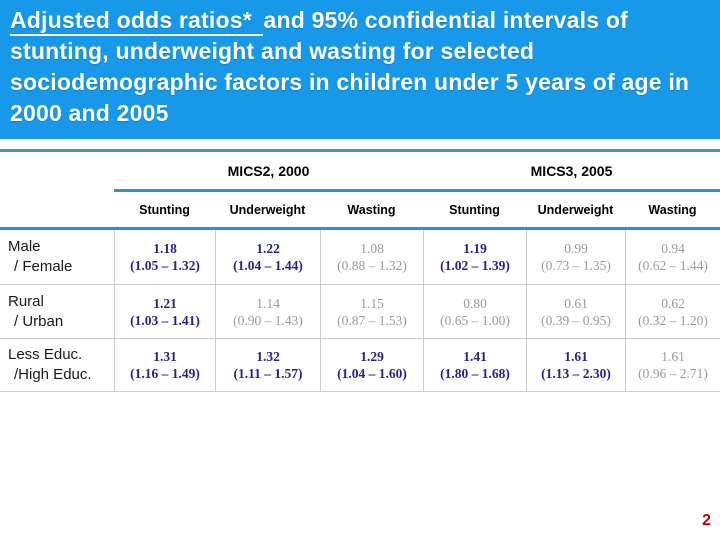 Image resolution: width=720 pixels, height=540 pixels. What do you see at coordinates (267, 211) in the screenshot?
I see `column-header-underweight-2000: Underweight` at bounding box center [267, 211].